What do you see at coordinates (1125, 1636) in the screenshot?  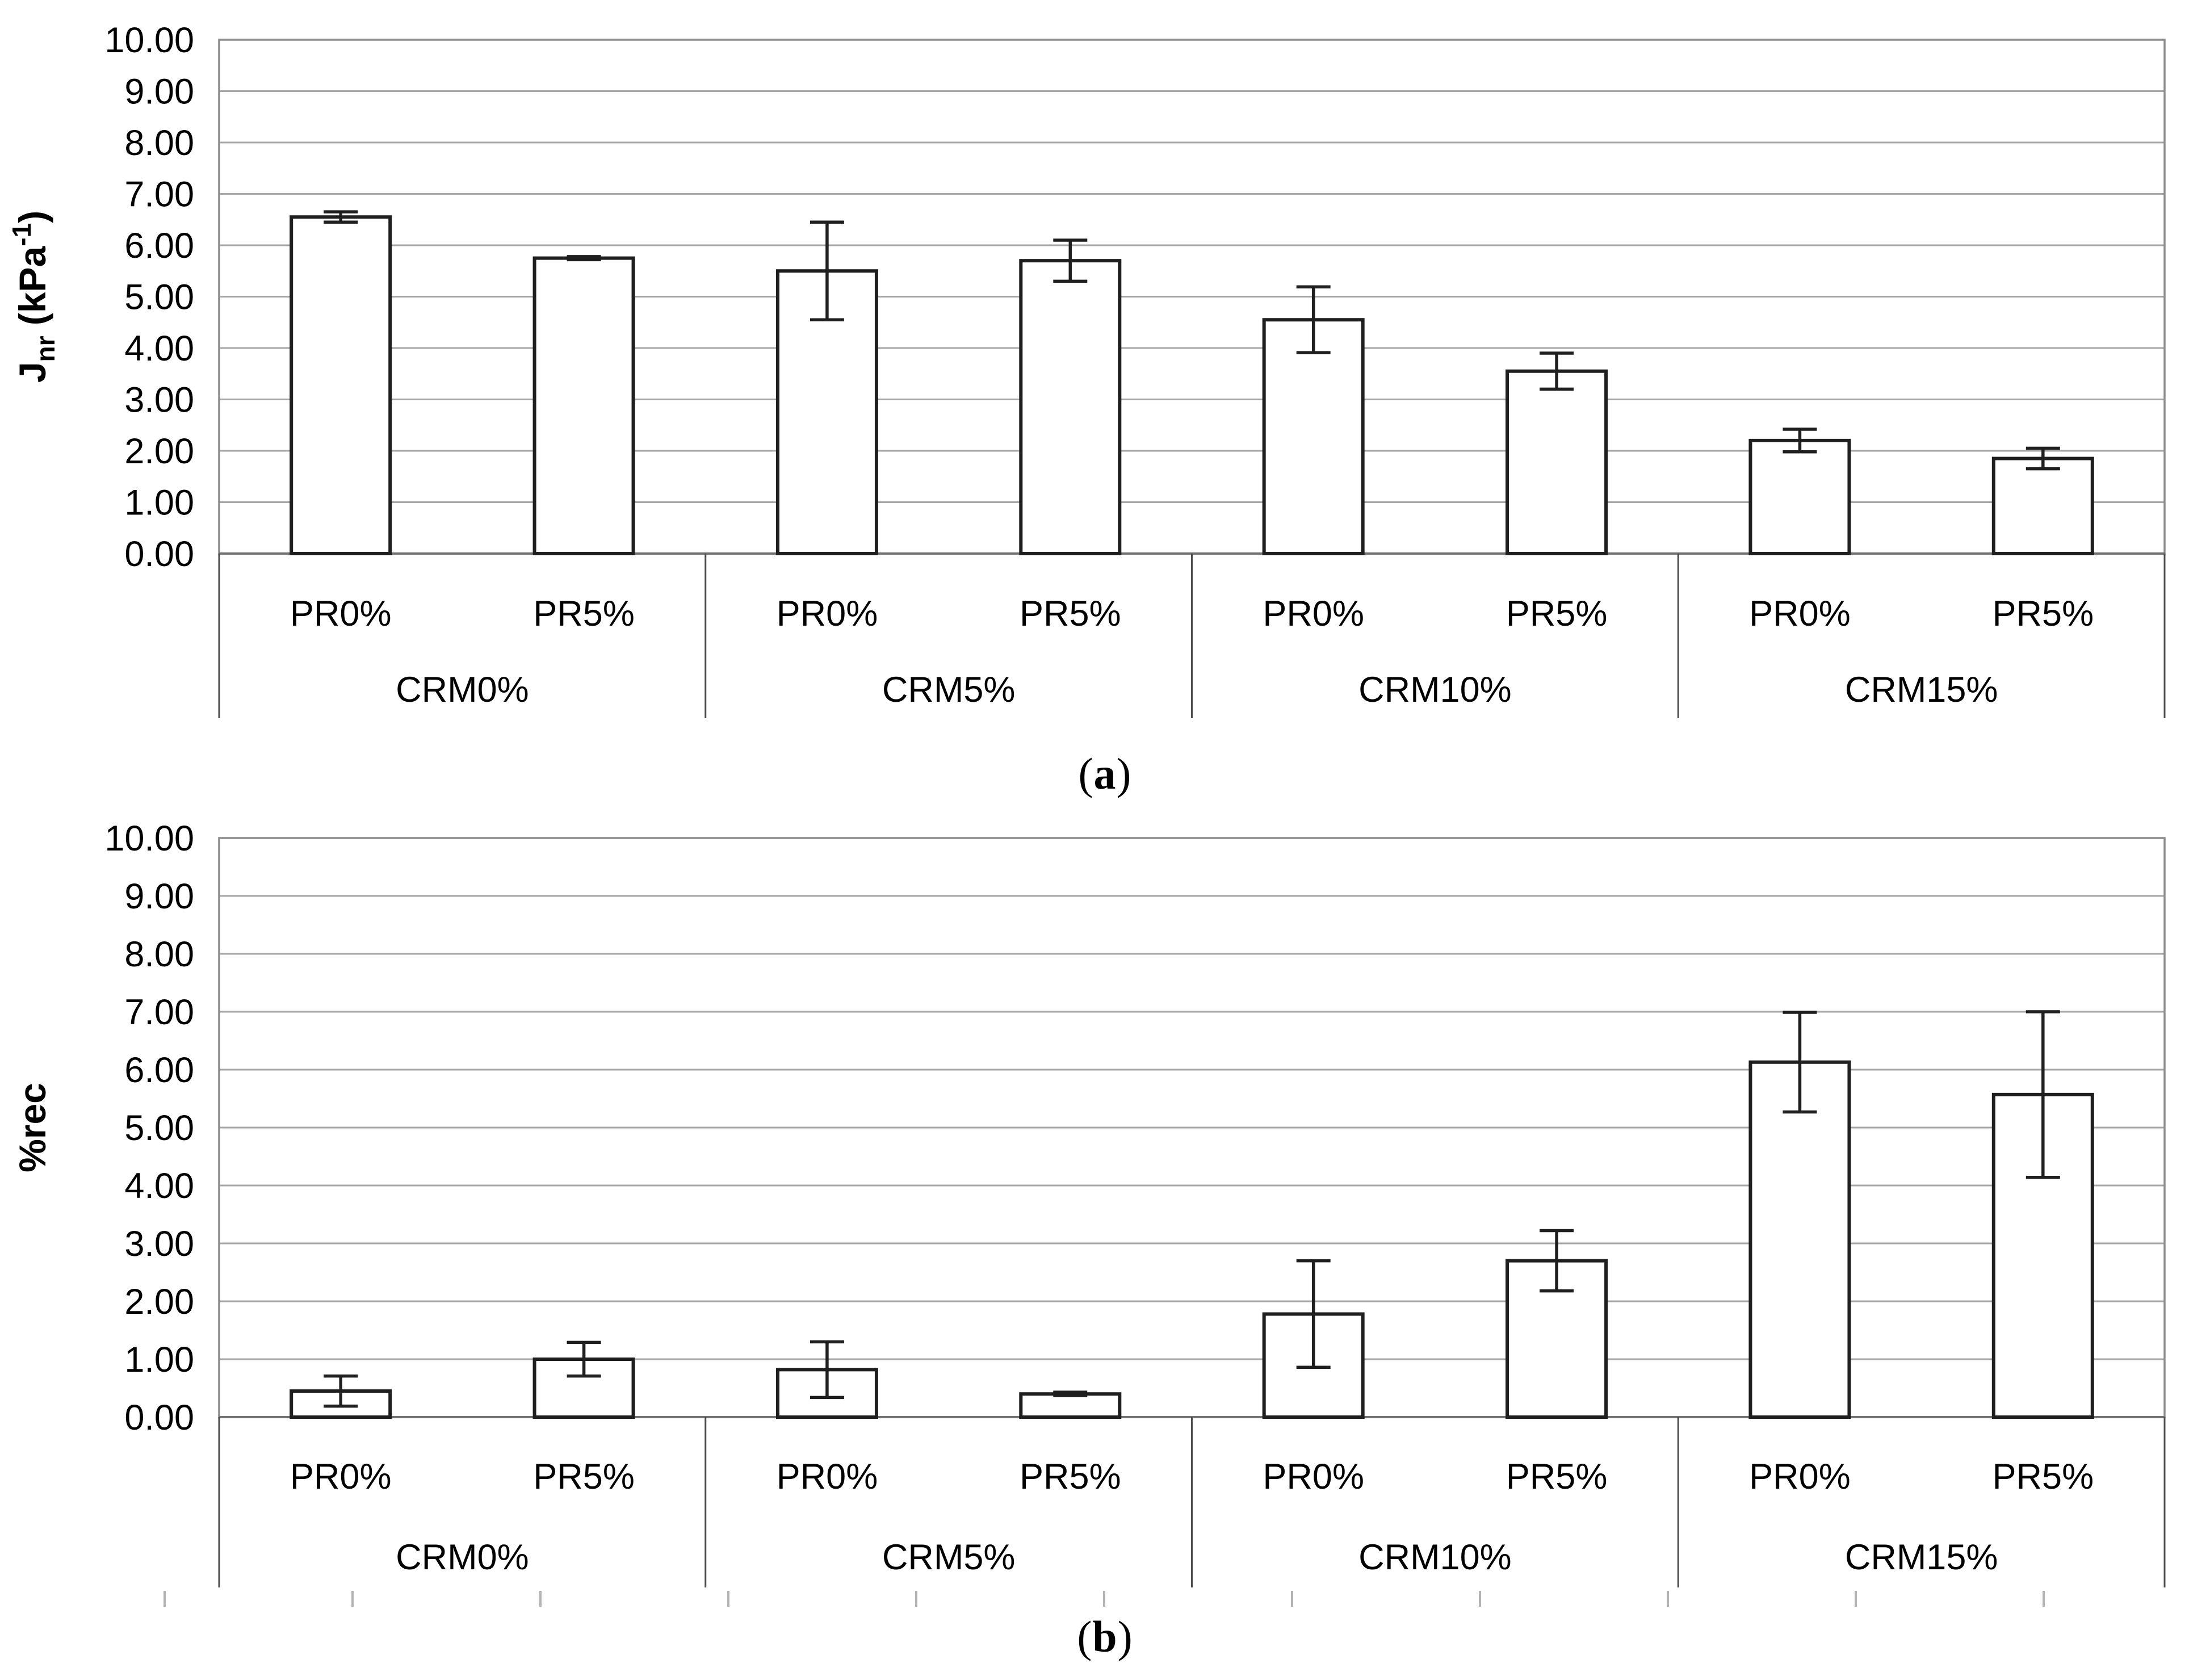 I see `caption-b-paren-close: )` at bounding box center [1125, 1636].